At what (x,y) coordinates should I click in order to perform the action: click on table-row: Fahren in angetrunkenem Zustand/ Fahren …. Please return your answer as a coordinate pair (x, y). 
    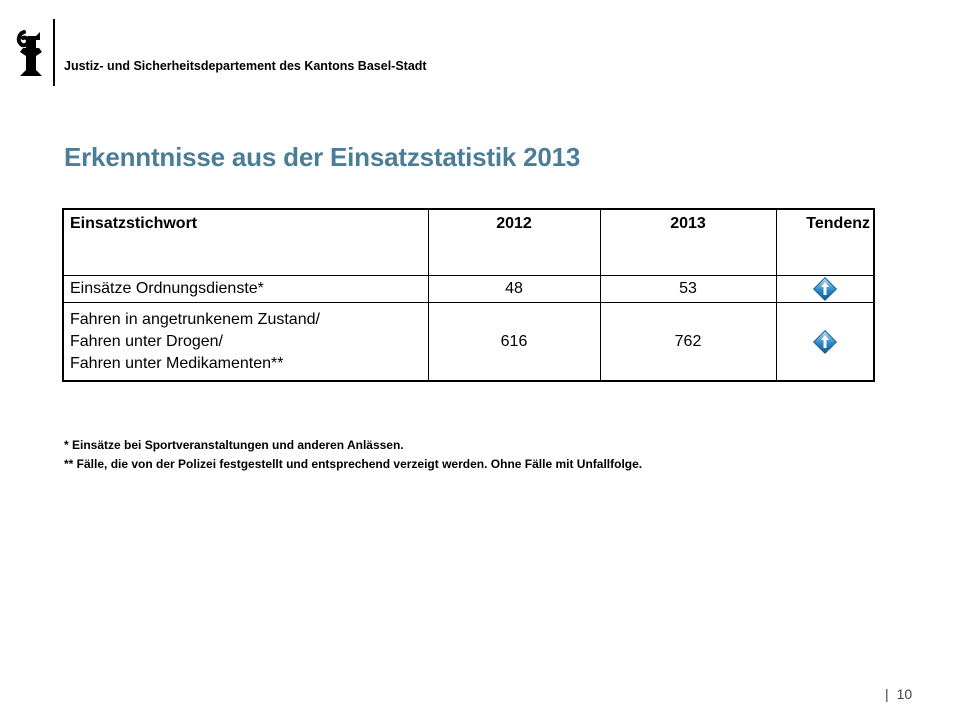
    Looking at the image, I should click on (468, 342).